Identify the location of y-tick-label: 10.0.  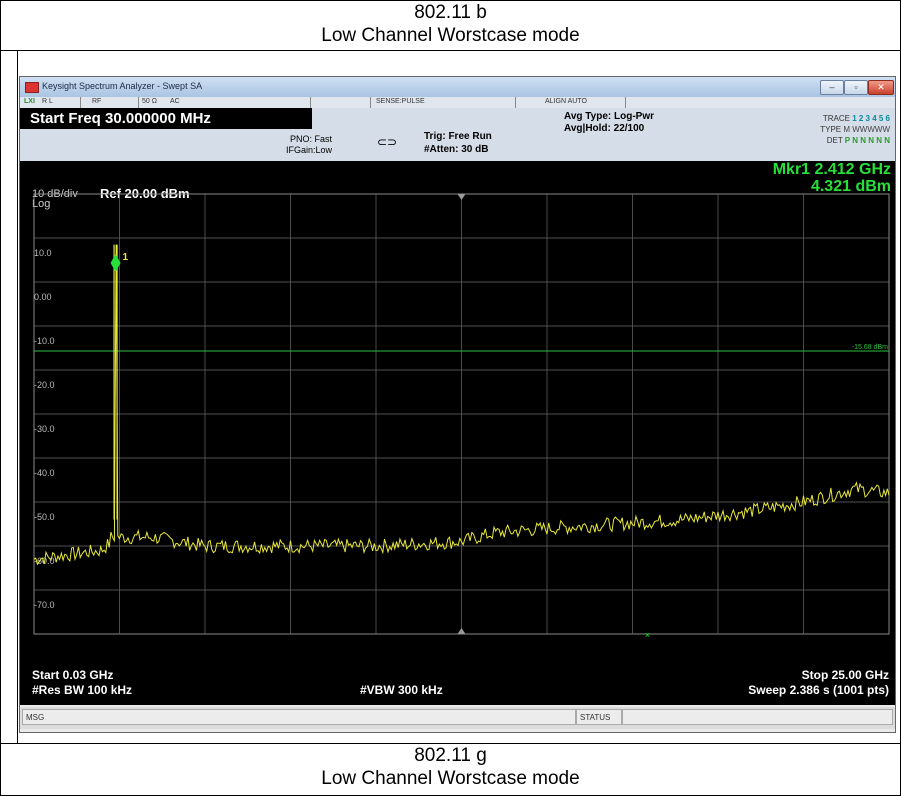
(43, 253).